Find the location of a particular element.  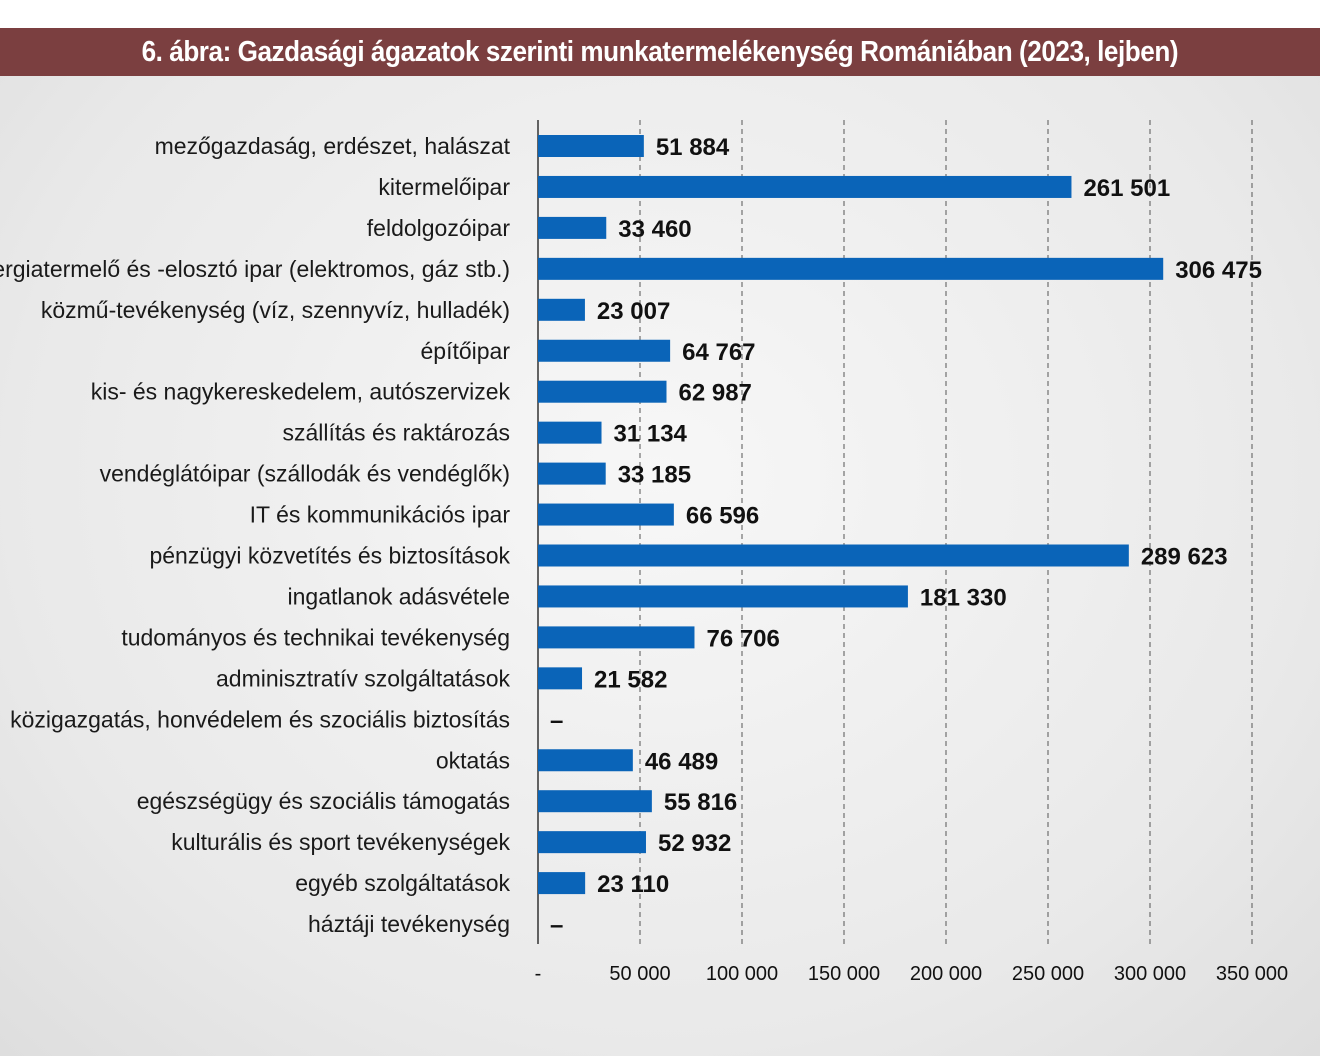

category-label: vendéglátóipar (szállodák és vendéglők) is located at coordinates (305, 474).